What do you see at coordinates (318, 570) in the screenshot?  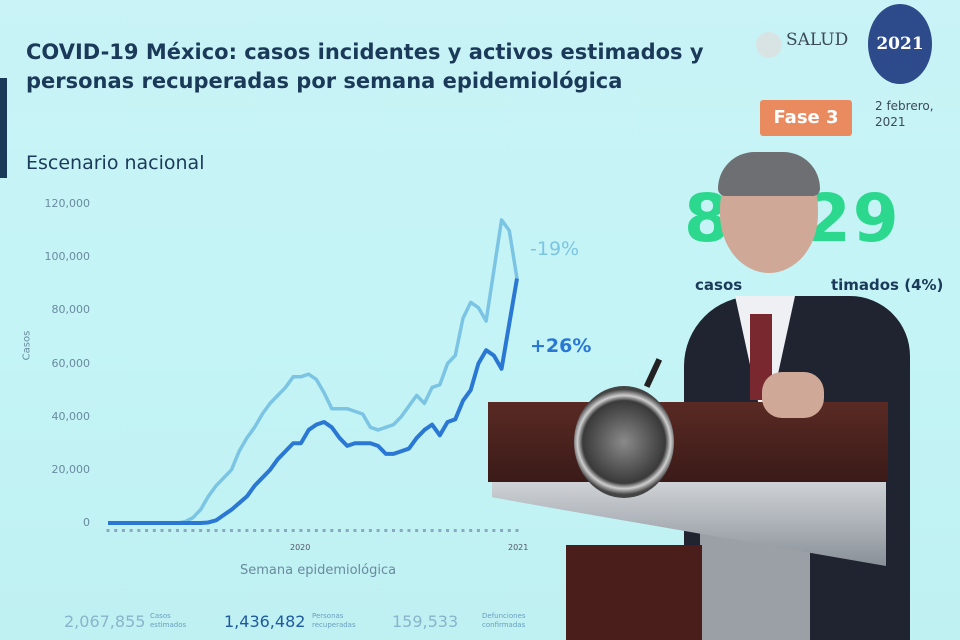 I see `x-axis-label: Semana epidemiológica` at bounding box center [318, 570].